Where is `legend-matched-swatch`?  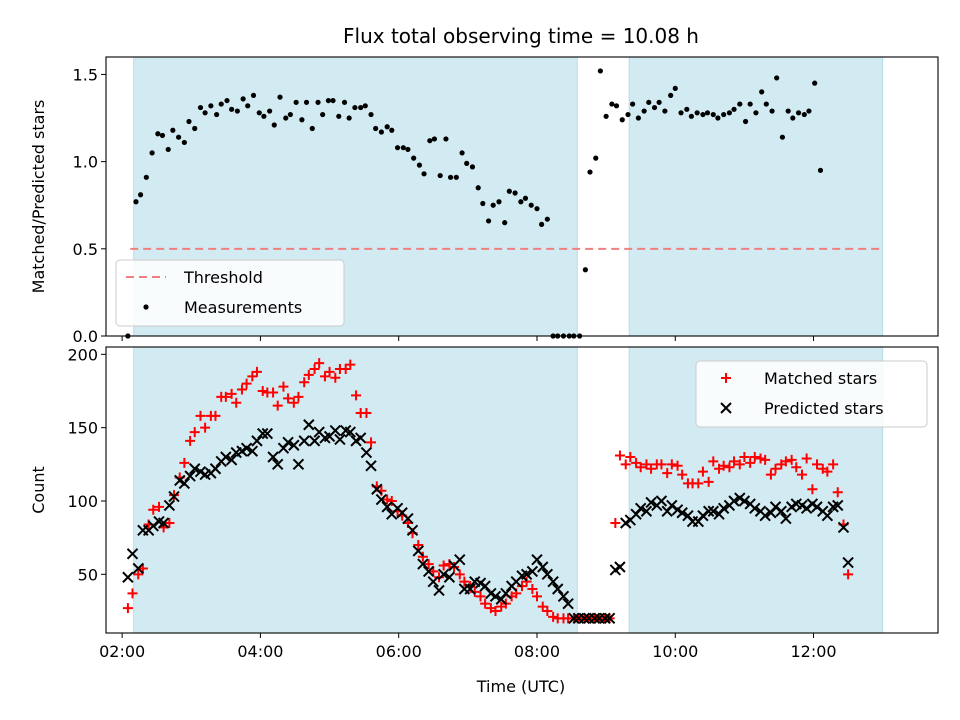
legend-matched-swatch is located at coordinates (726, 378).